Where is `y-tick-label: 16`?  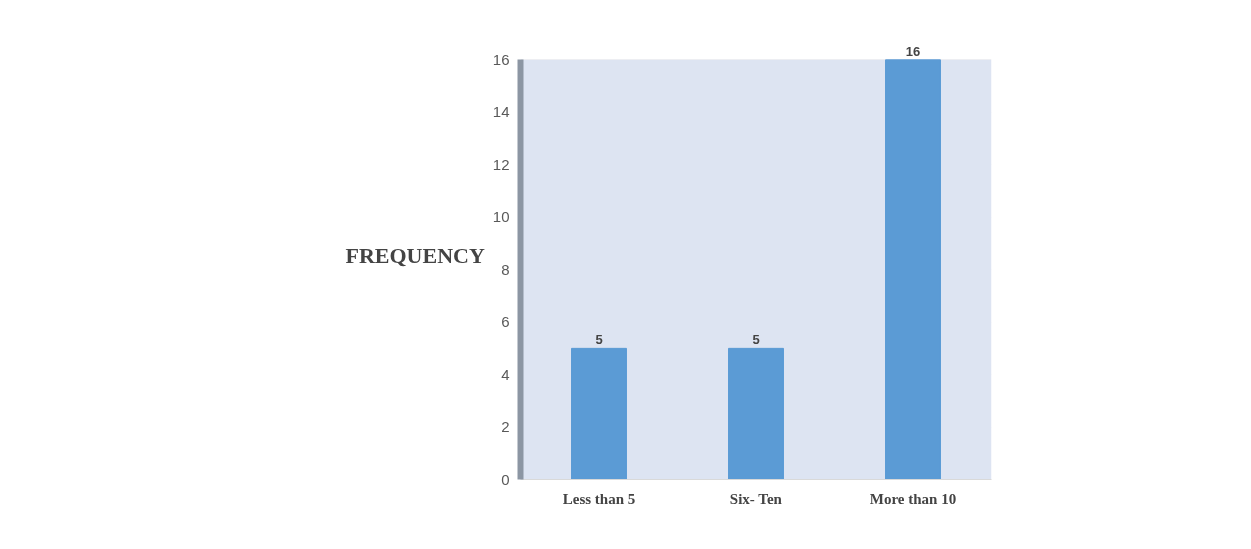 y-tick-label: 16 is located at coordinates (501, 59).